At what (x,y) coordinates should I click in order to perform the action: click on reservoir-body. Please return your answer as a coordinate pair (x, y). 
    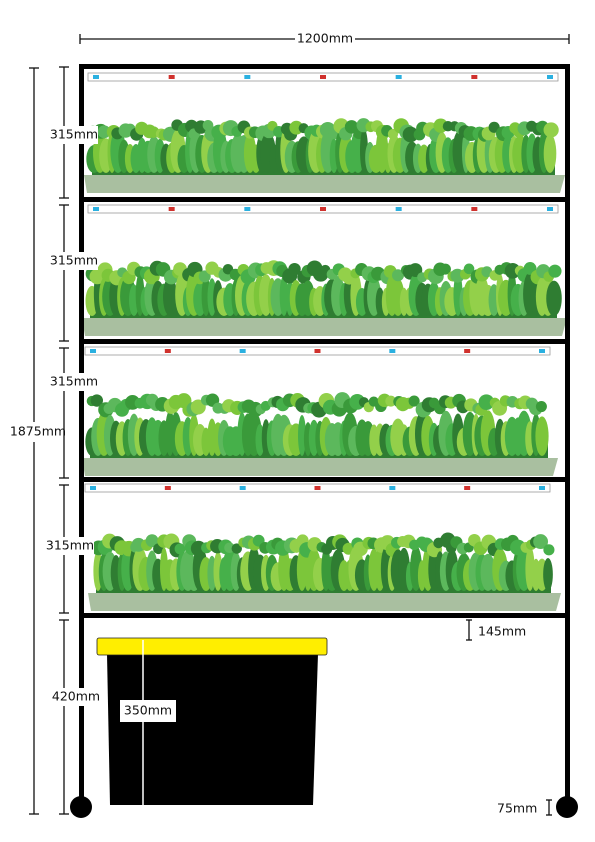
    Looking at the image, I should click on (212, 729).